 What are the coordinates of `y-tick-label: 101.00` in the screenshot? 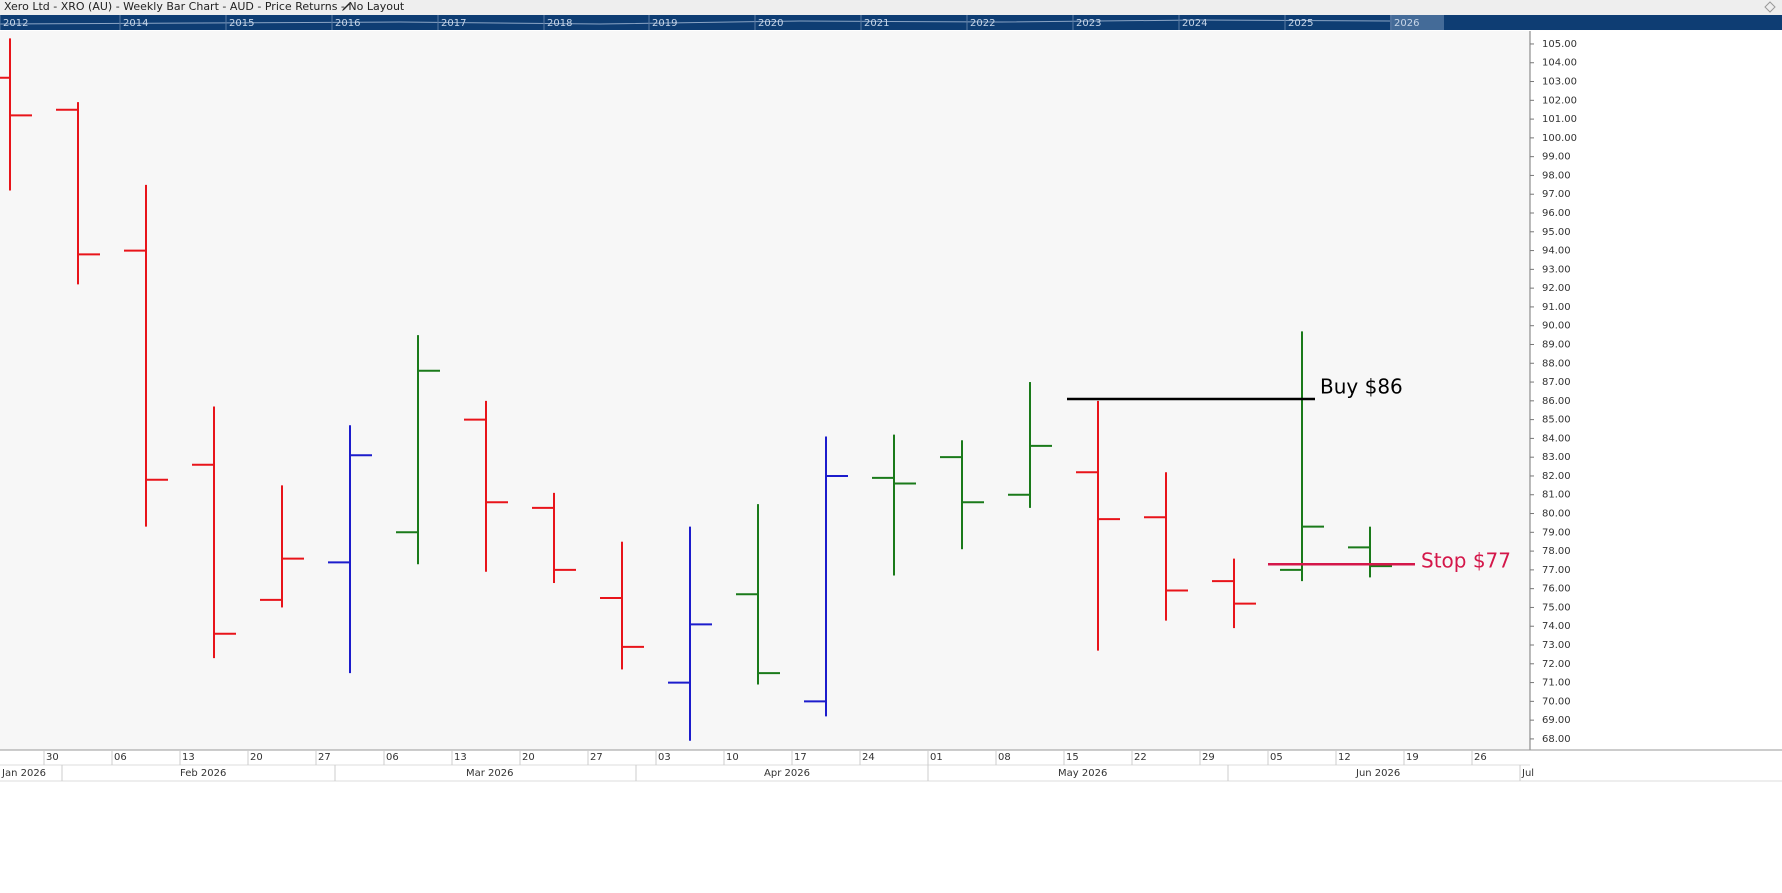 It's located at (1559, 119).